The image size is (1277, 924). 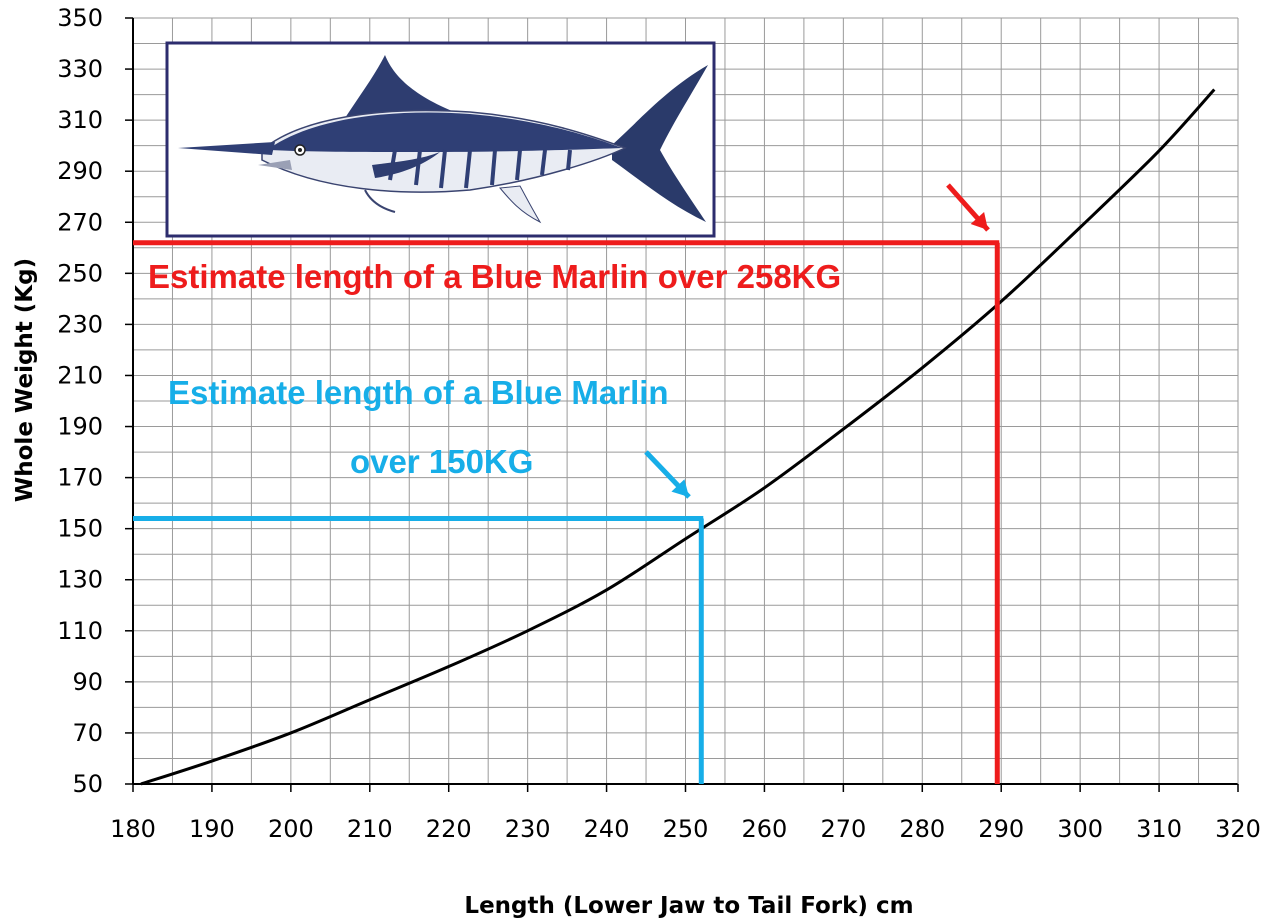 I want to click on y-tick-label: 290, so click(x=80, y=171).